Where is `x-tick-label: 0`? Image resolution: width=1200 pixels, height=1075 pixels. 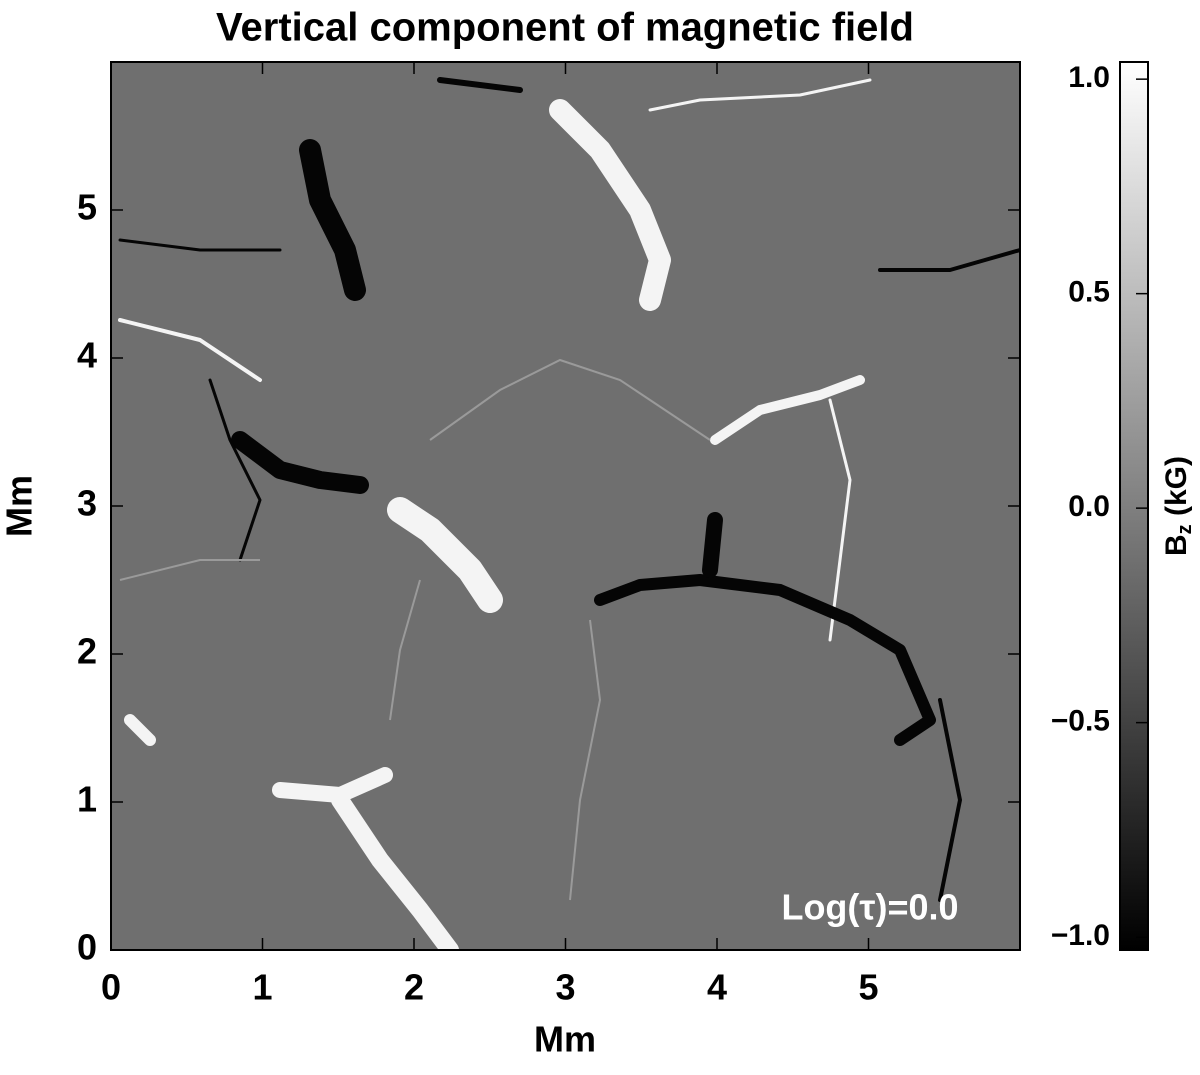
x-tick-label: 0 is located at coordinates (111, 987).